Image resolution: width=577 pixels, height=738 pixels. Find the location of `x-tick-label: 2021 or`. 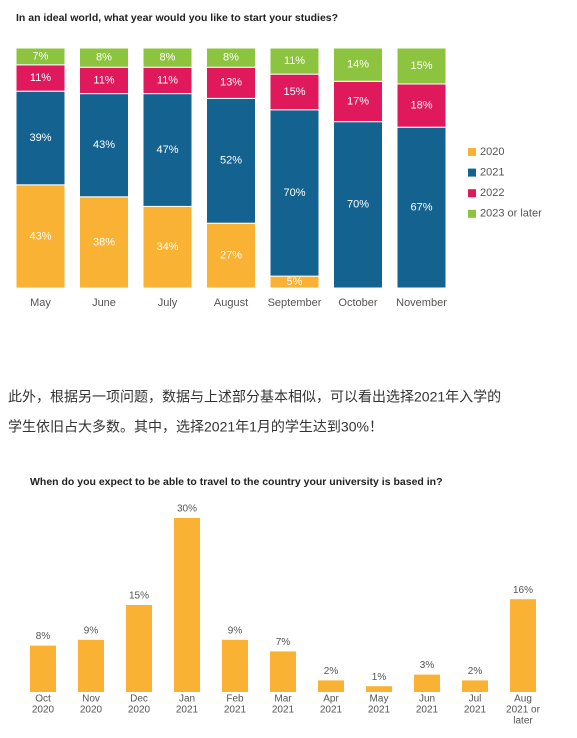

x-tick-label: 2021 or is located at coordinates (523, 710).